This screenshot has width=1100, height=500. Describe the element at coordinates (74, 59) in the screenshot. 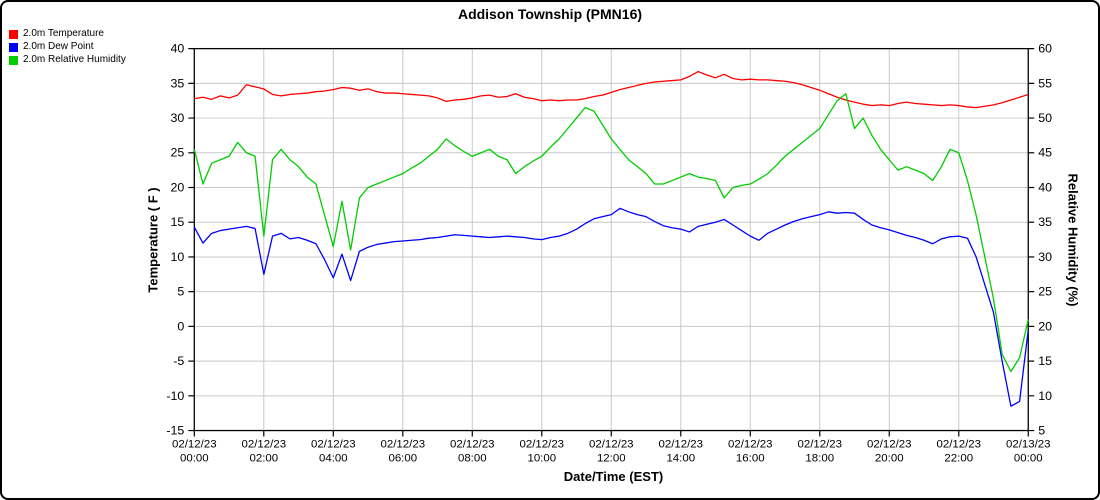

I see `legend-label: 2.0m Relative Humidity` at that location.